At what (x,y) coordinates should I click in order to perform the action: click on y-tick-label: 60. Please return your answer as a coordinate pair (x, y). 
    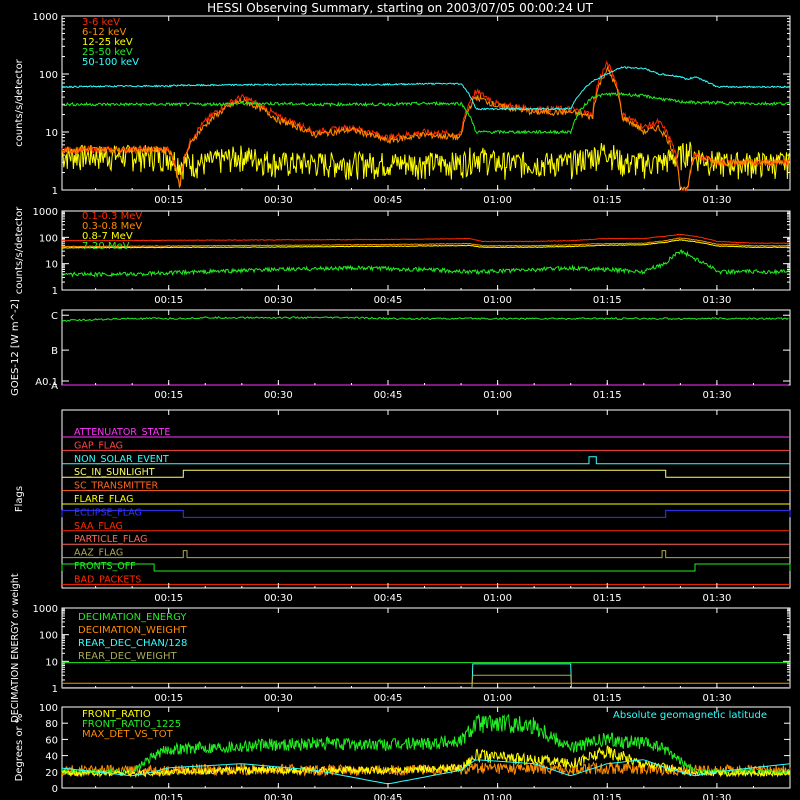
    Looking at the image, I should click on (51, 740).